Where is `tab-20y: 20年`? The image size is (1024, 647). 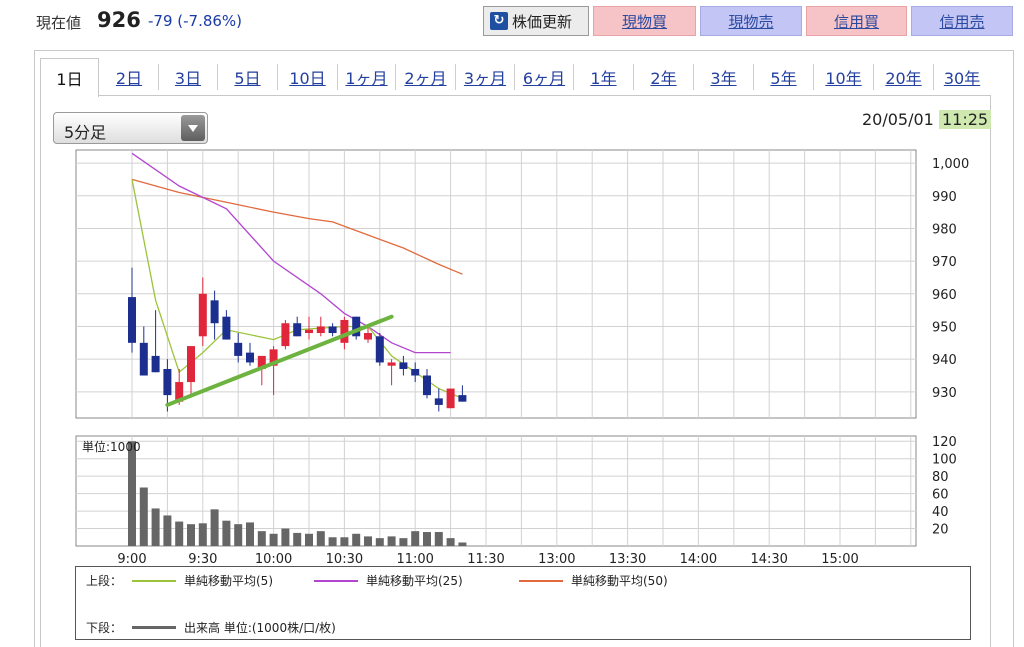
tab-20y: 20年 is located at coordinates (903, 78).